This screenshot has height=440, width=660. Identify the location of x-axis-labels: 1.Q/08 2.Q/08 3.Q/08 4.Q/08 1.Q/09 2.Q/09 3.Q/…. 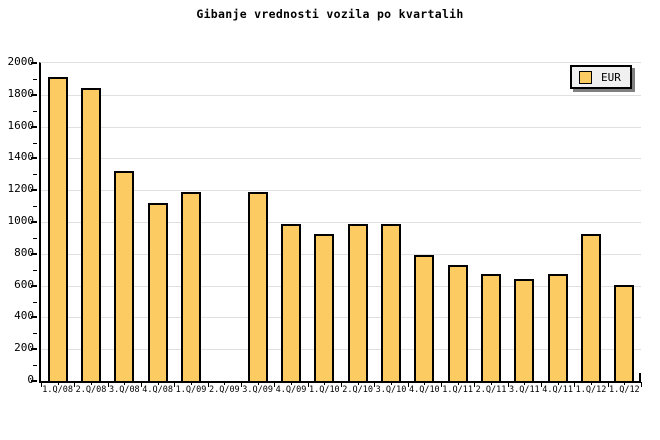
(330, 391).